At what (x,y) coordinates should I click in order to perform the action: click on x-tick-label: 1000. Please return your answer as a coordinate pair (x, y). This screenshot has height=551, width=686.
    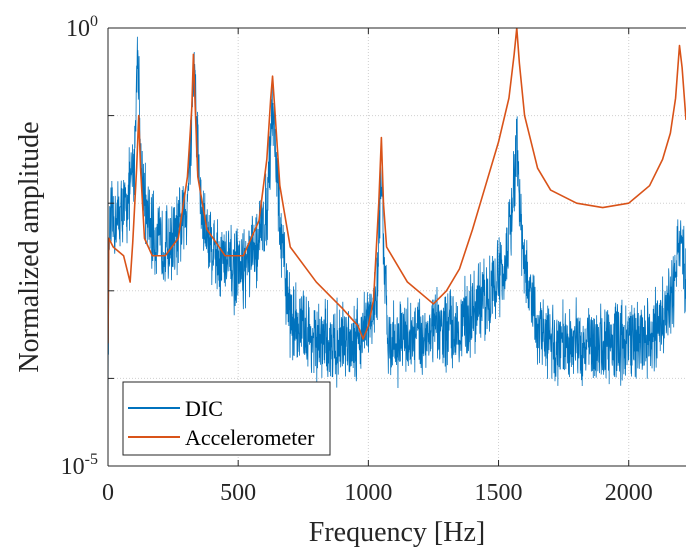
    Looking at the image, I should click on (368, 493).